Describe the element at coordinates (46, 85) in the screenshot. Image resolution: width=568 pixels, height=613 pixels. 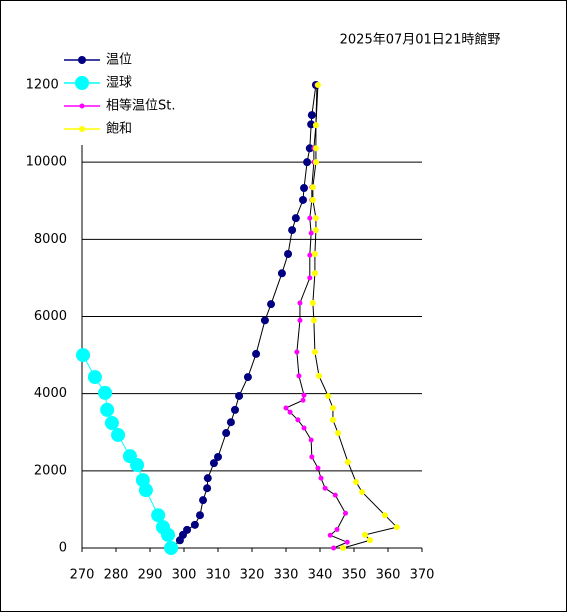
I see `y-tick-label: 12000` at that location.